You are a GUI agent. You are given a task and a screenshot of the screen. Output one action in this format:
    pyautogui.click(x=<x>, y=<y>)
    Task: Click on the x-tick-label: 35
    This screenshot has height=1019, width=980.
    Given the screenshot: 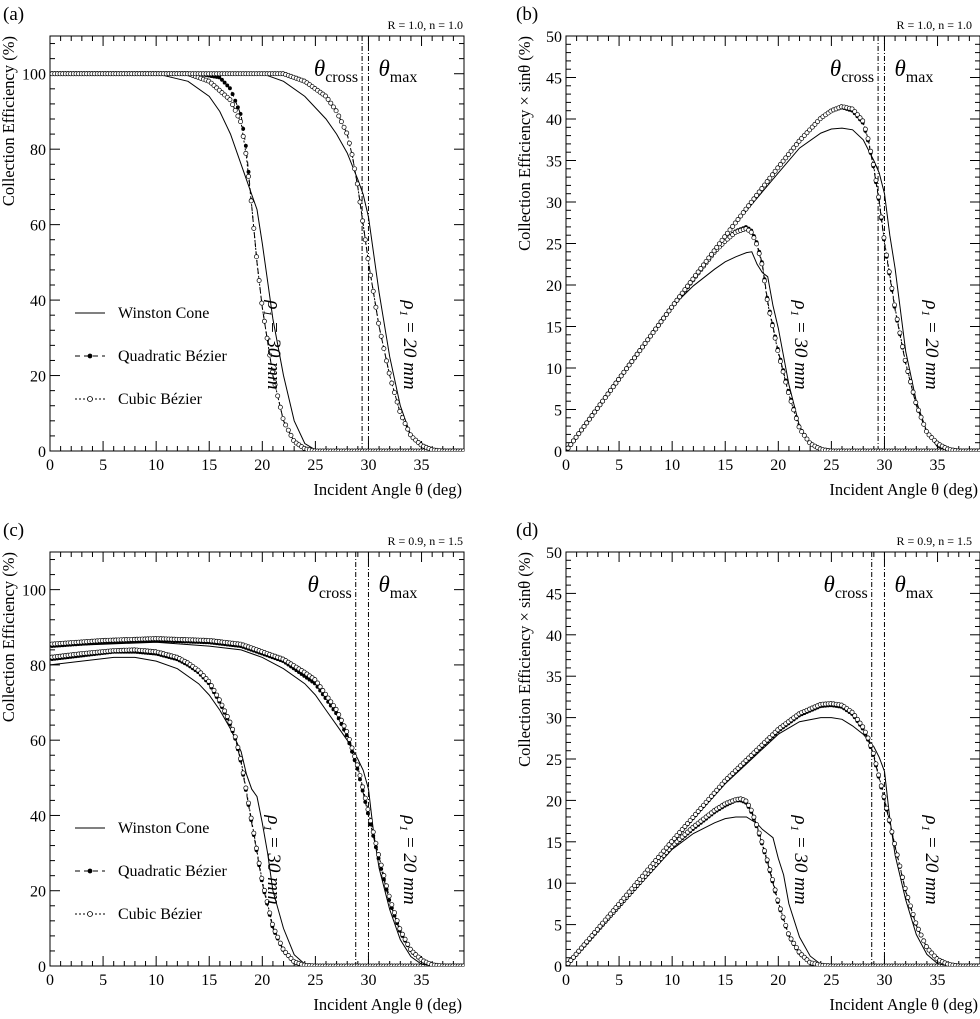 What is the action you would take?
    pyautogui.click(x=938, y=980)
    